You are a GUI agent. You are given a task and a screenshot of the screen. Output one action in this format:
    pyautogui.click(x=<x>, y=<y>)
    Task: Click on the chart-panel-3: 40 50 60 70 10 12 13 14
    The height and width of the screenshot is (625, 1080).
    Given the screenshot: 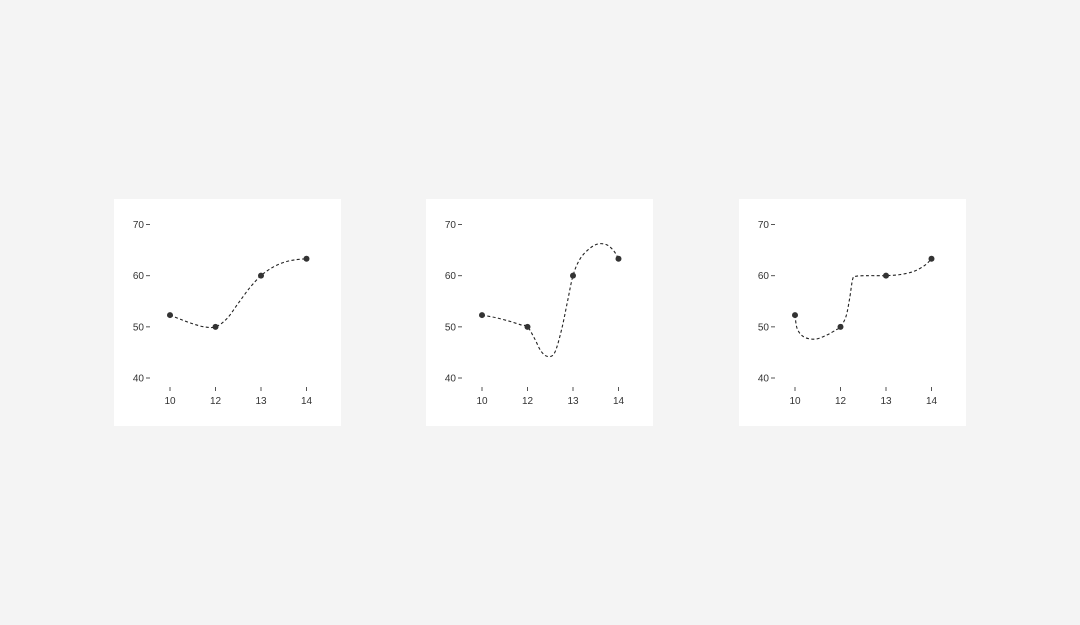 What is the action you would take?
    pyautogui.click(x=852, y=312)
    